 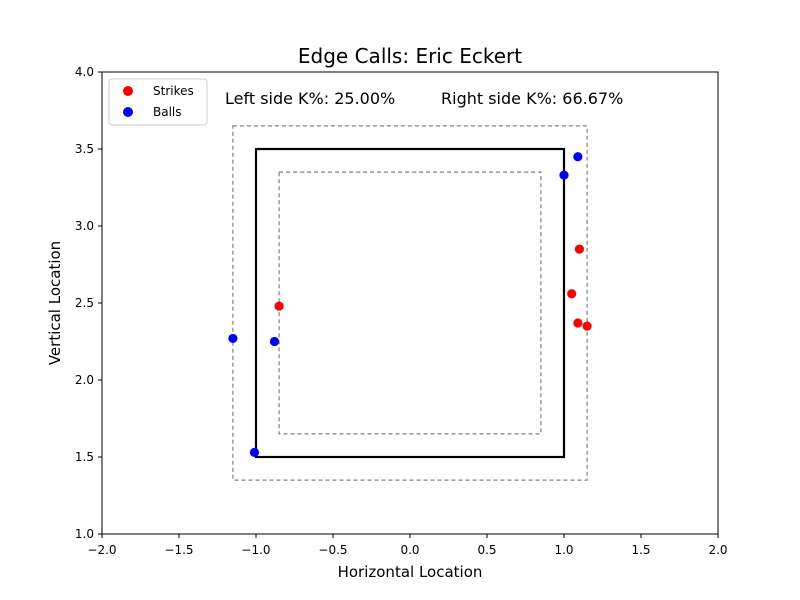 What do you see at coordinates (178, 550) in the screenshot?
I see `x-tick-label: −1.5` at bounding box center [178, 550].